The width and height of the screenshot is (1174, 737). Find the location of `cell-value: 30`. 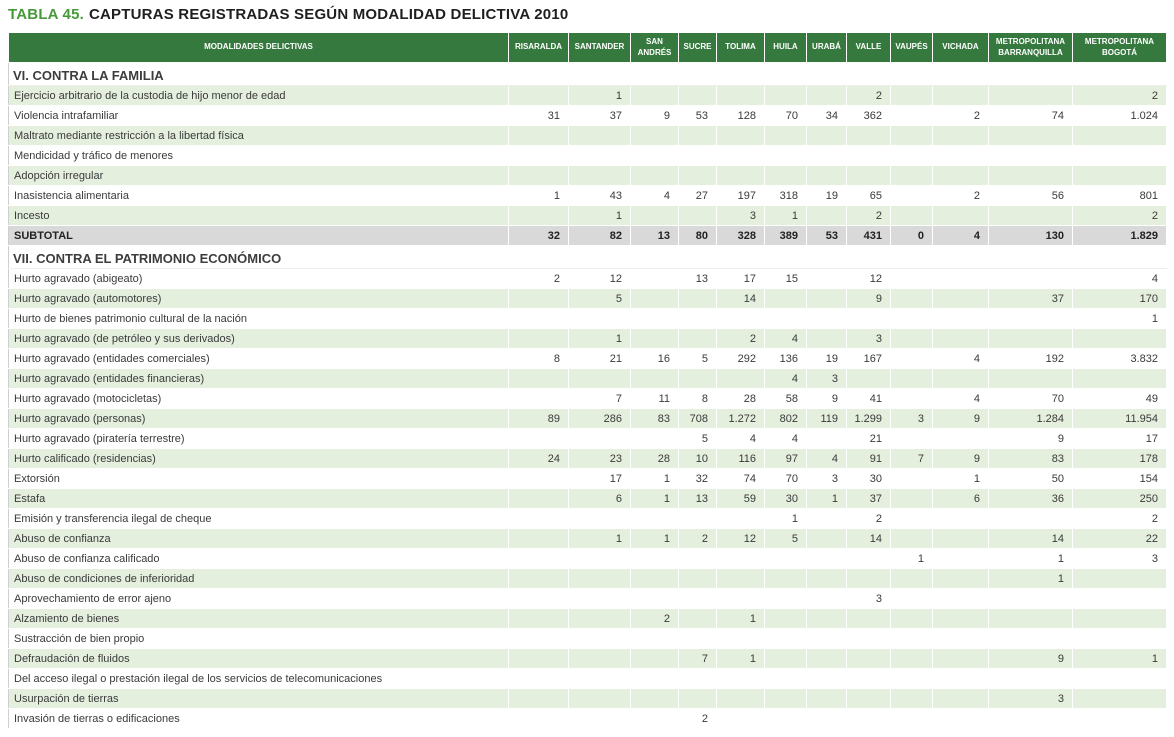

cell-value: 30 is located at coordinates (868, 478).